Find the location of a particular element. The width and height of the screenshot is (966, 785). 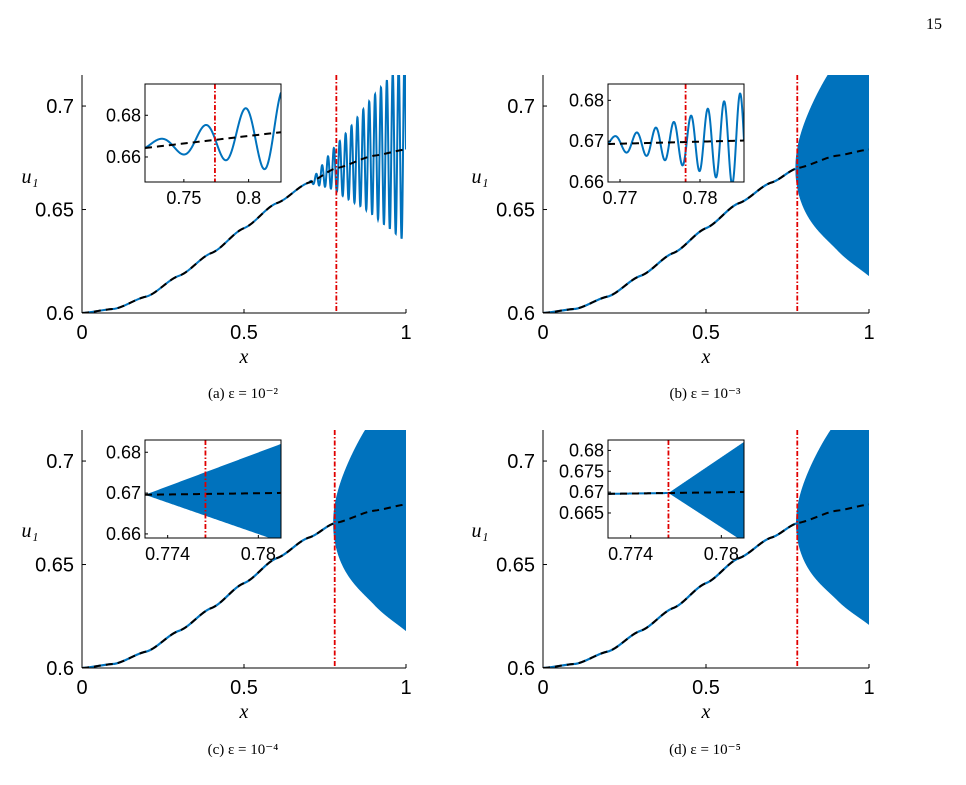

inset-panel: 0.75 0.8 0.66 0.68 is located at coordinates (194, 145).